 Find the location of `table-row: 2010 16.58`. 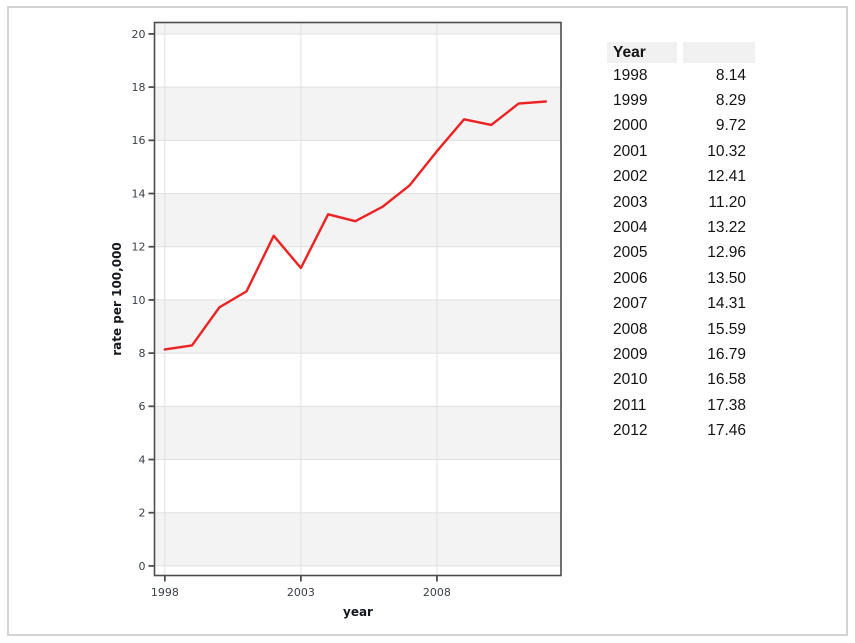

table-row: 2010 16.58 is located at coordinates (681, 380).